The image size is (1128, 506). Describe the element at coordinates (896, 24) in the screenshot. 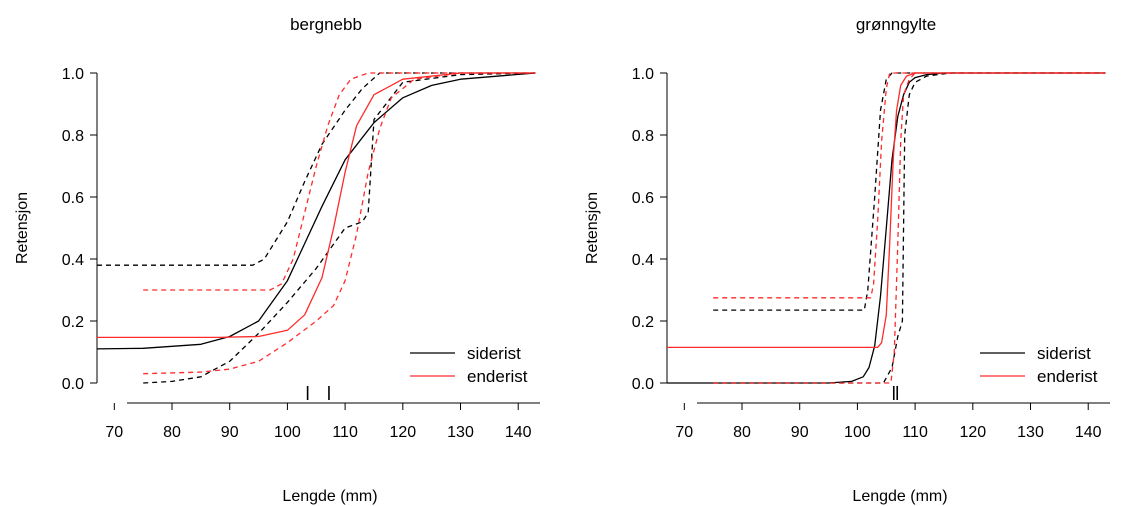

I see `panel-title: grønngylte` at that location.